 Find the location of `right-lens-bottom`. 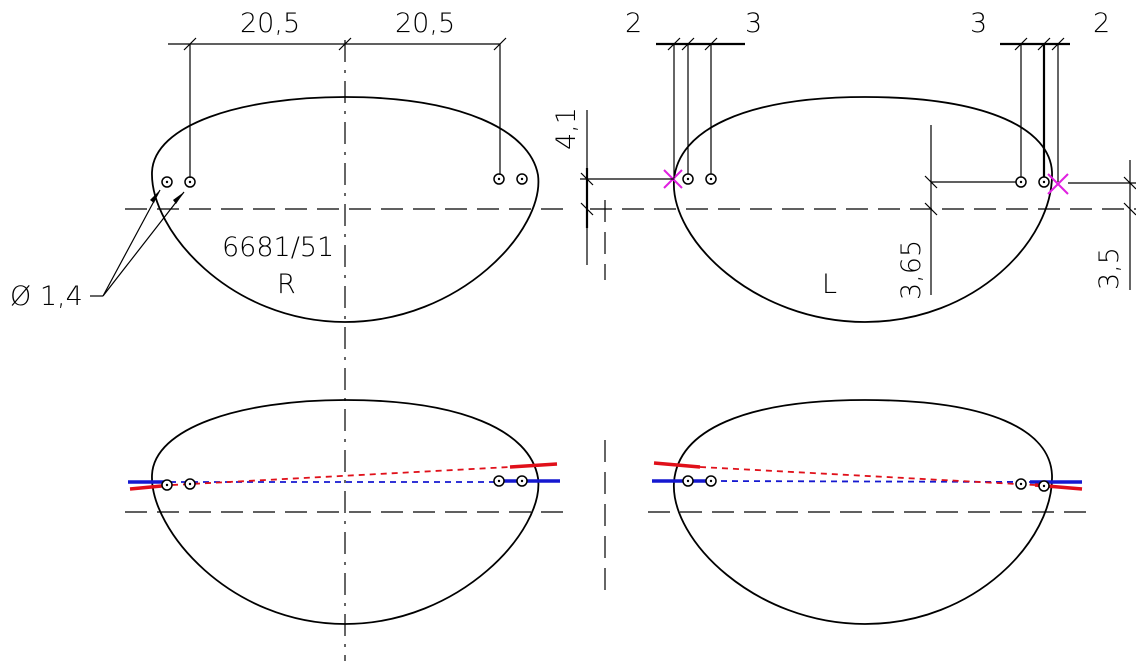

right-lens-bottom is located at coordinates (344, 512).